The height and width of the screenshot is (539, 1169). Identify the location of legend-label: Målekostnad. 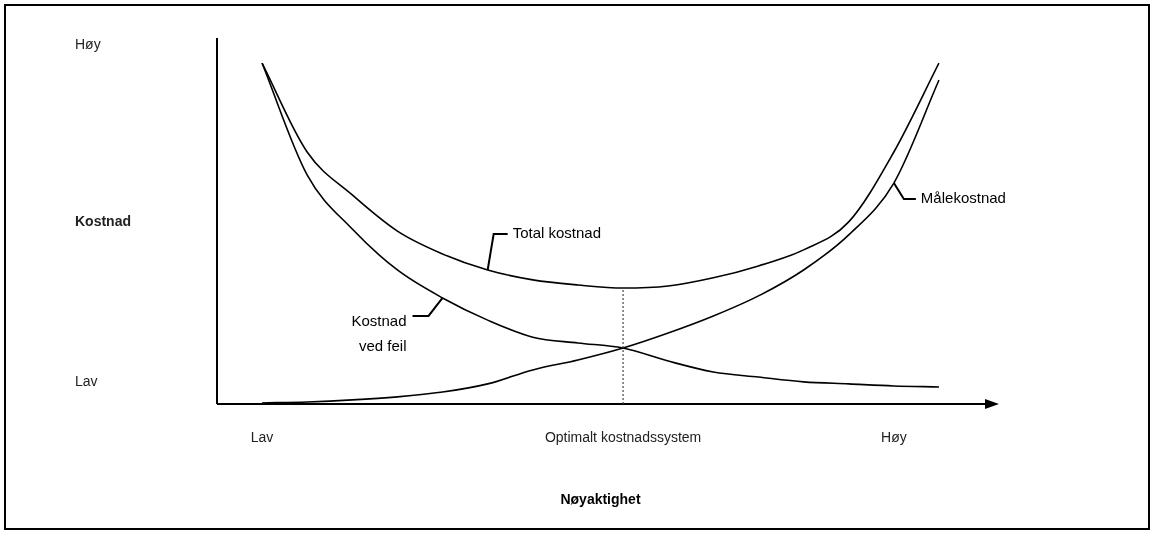
(963, 198).